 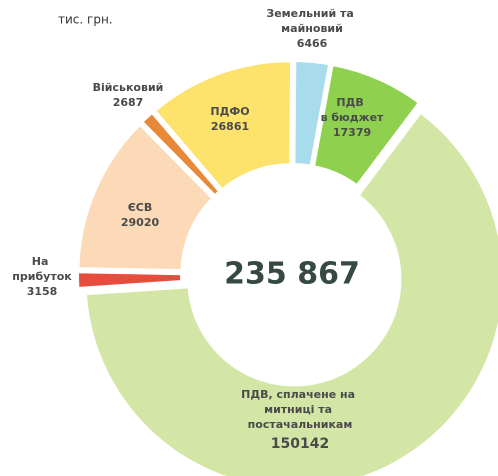 What do you see at coordinates (351, 102) in the screenshot?
I see `name-line: ПДВ` at bounding box center [351, 102].